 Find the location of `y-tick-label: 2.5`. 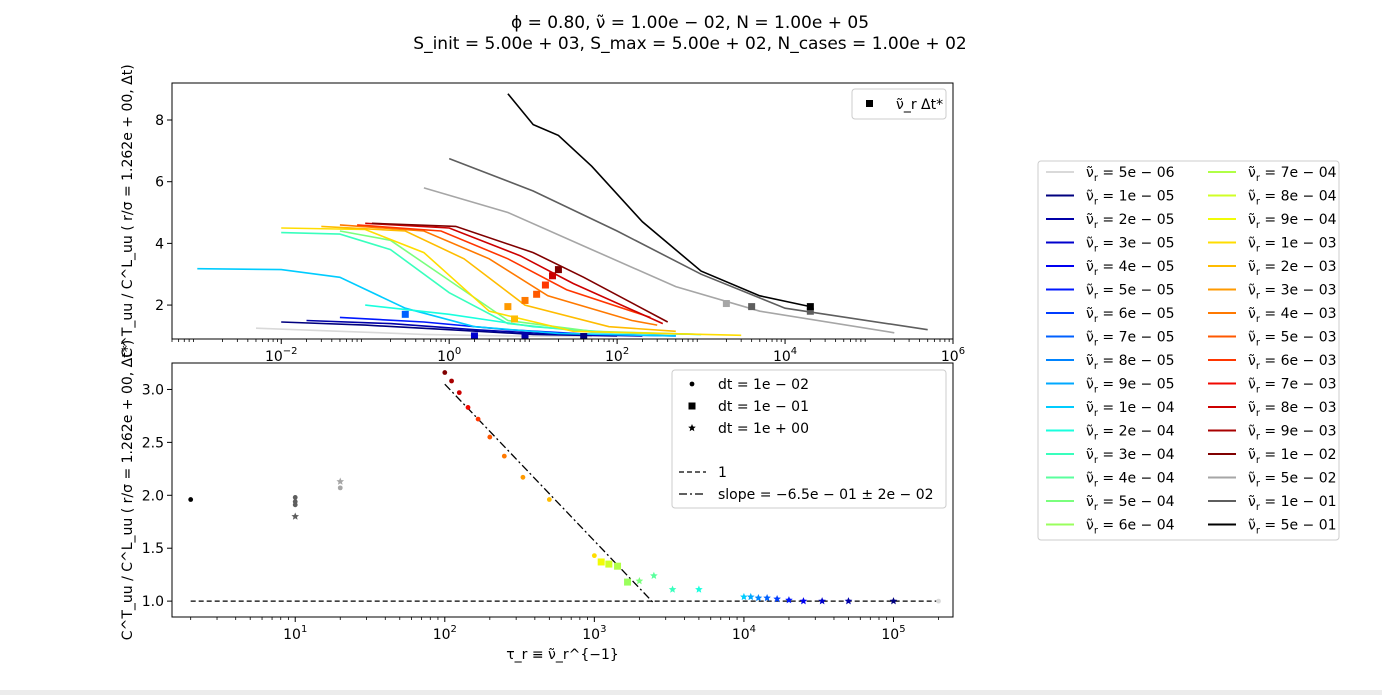

y-tick-label: 2.5 is located at coordinates (153, 443).